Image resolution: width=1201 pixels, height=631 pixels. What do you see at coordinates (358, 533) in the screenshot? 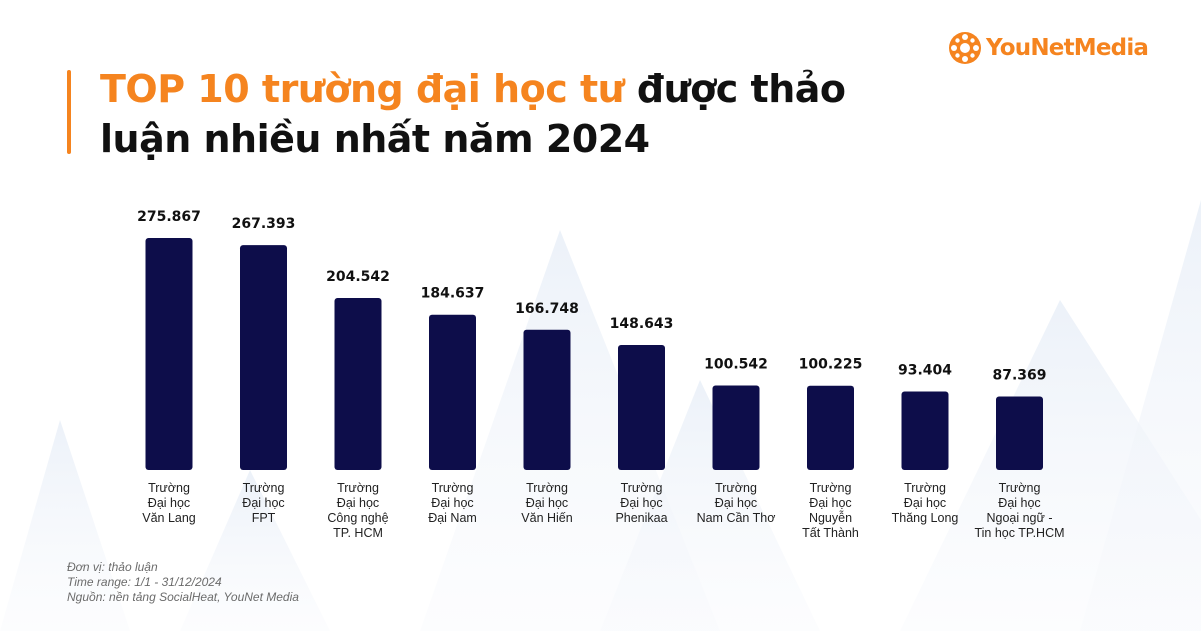
I see `category-label-line: TP. HCM` at bounding box center [358, 533].